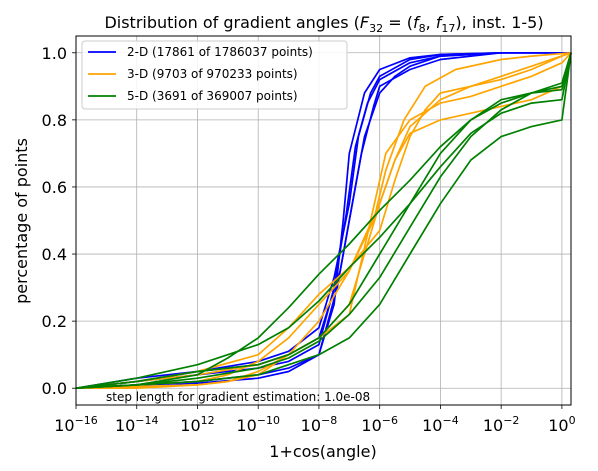 Image resolution: width=598 pixels, height=471 pixels. I want to click on y-tick-label: 0.2, so click(54, 321).